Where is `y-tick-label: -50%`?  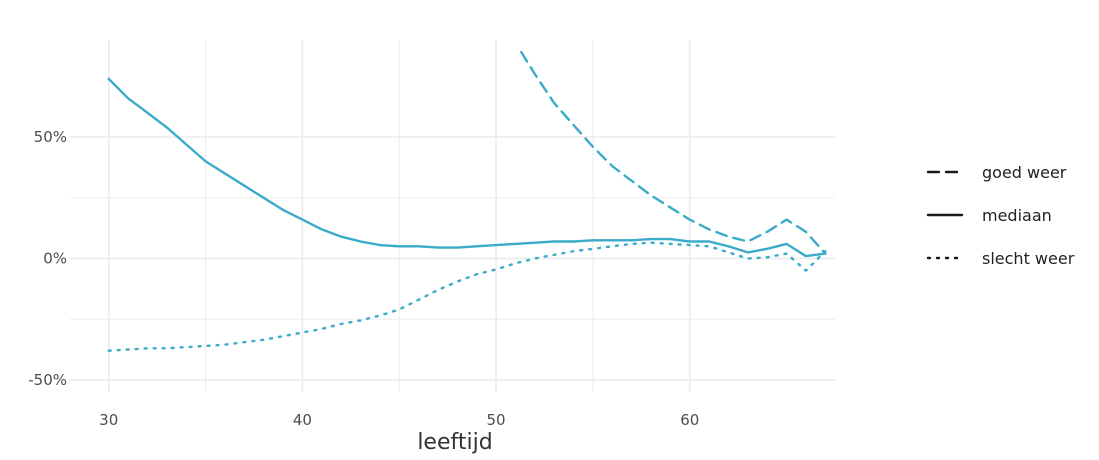 y-tick-label: -50% is located at coordinates (47, 380).